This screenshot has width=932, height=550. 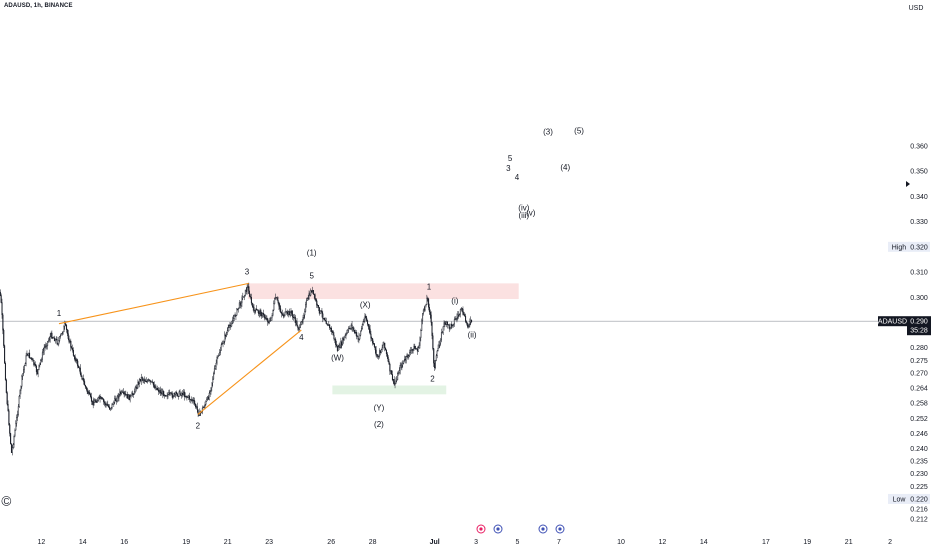 I want to click on price-tick: 0.300, so click(x=919, y=298).